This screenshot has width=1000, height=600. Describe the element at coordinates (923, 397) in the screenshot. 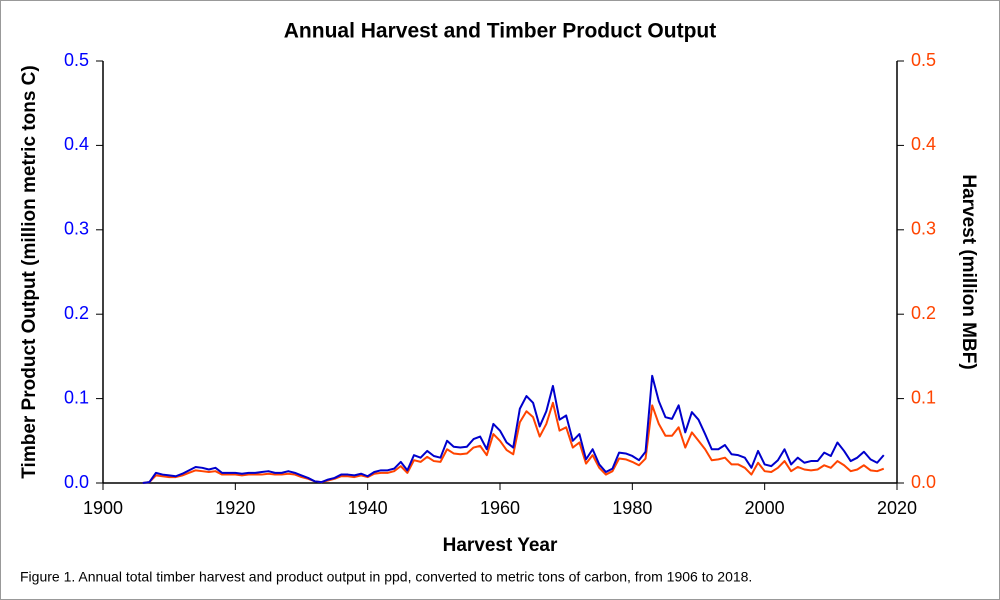

I see `y2-tick-label: 0.1` at that location.